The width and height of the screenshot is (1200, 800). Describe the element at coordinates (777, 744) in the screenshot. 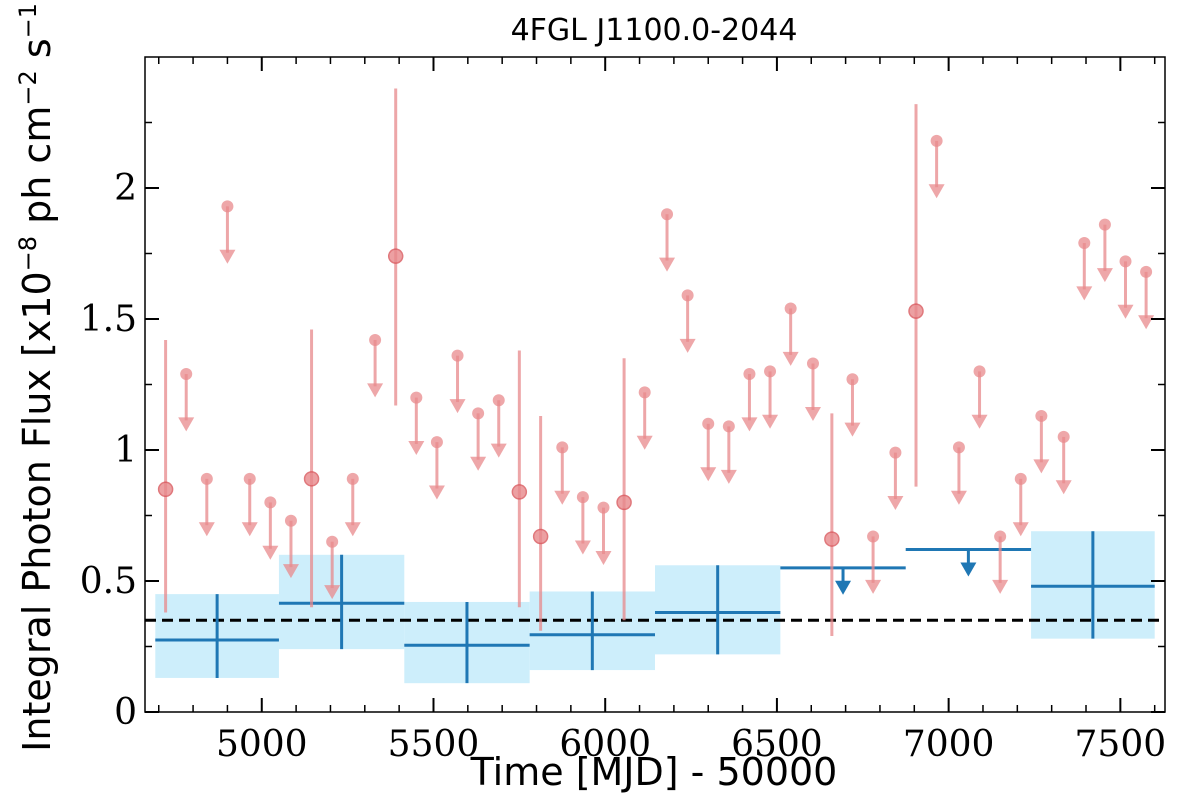

I see `x-tick-label: 6500` at that location.